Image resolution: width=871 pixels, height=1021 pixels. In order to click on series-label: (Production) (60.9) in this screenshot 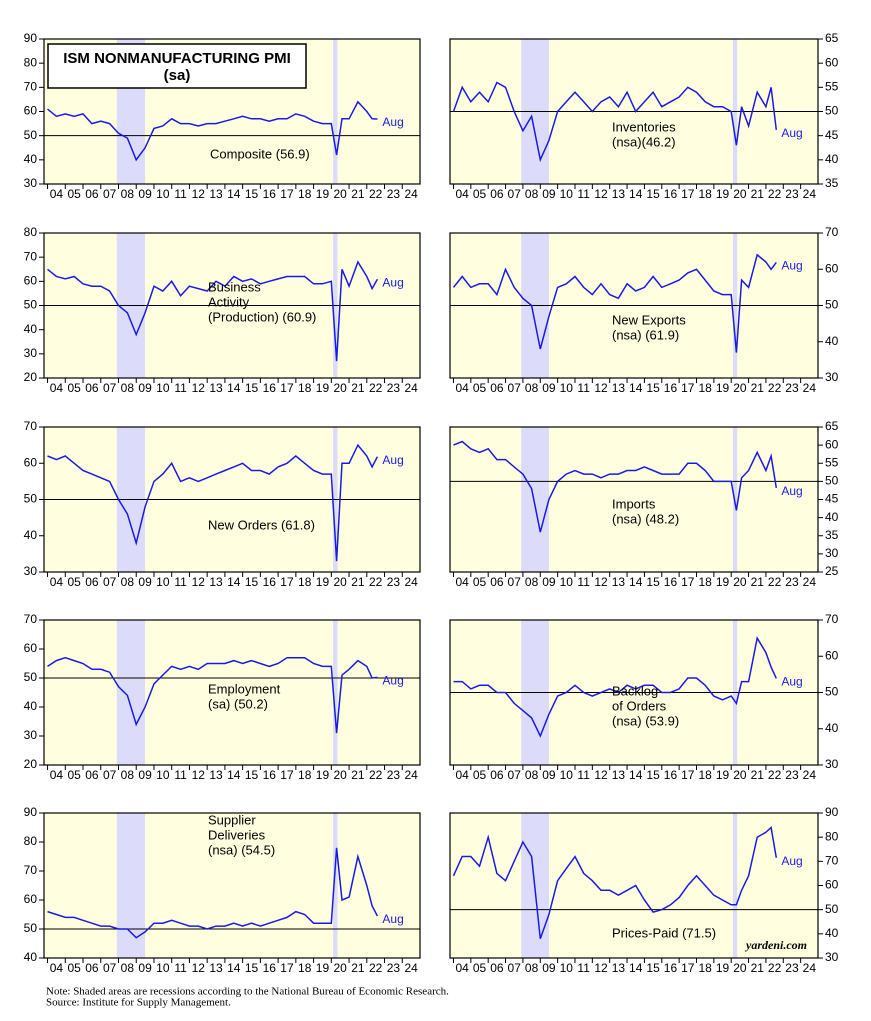, I will do `click(262, 316)`.